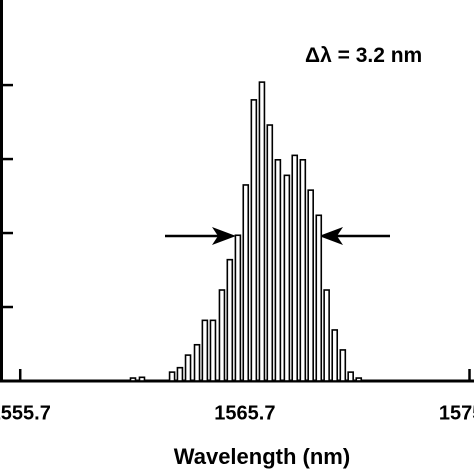 The height and width of the screenshot is (474, 474). I want to click on x-tick-label: 1565.7, so click(244, 413).